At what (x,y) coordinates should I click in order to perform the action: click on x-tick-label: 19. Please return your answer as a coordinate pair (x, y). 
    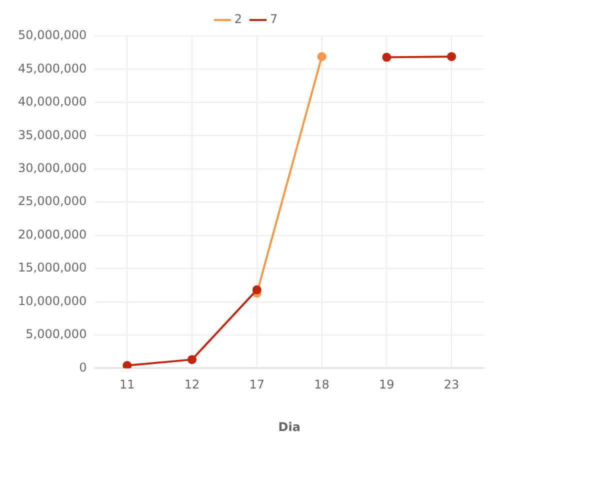
    Looking at the image, I should click on (386, 385).